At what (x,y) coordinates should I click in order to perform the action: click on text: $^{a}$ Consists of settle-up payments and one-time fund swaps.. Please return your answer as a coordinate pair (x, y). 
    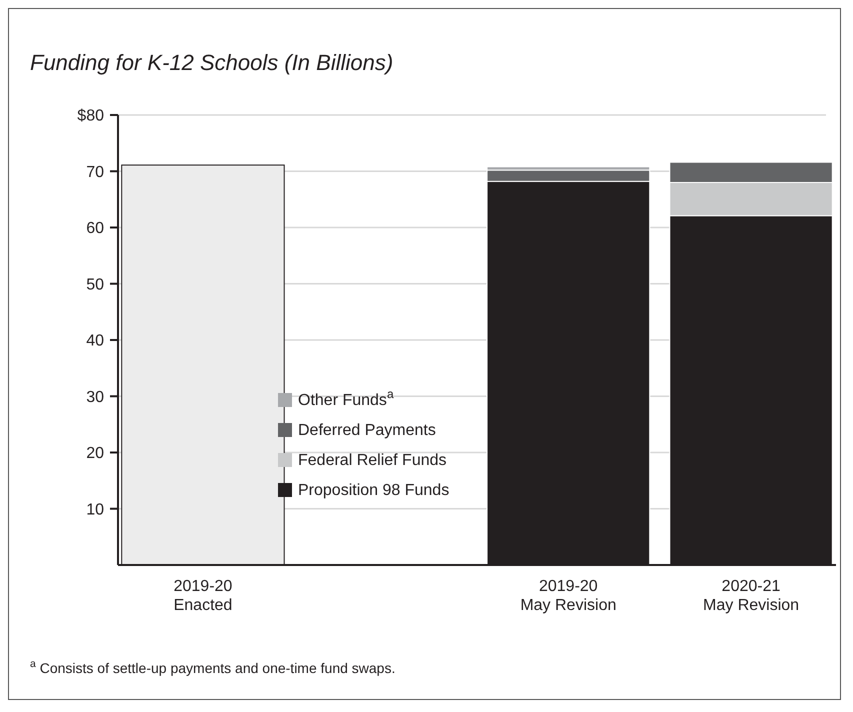
    Looking at the image, I should click on (213, 667).